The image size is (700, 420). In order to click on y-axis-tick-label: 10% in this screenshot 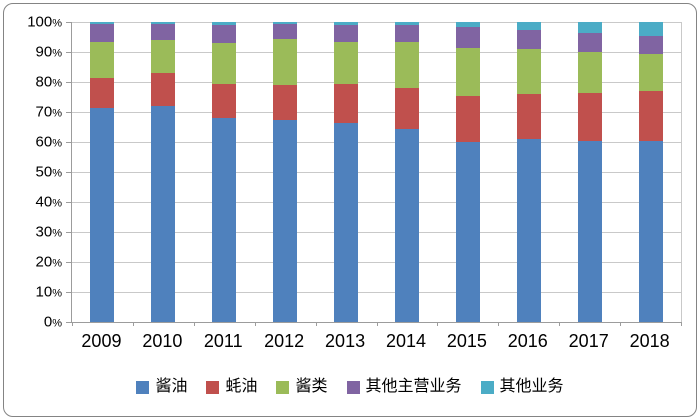, I will do `click(48, 292)`.